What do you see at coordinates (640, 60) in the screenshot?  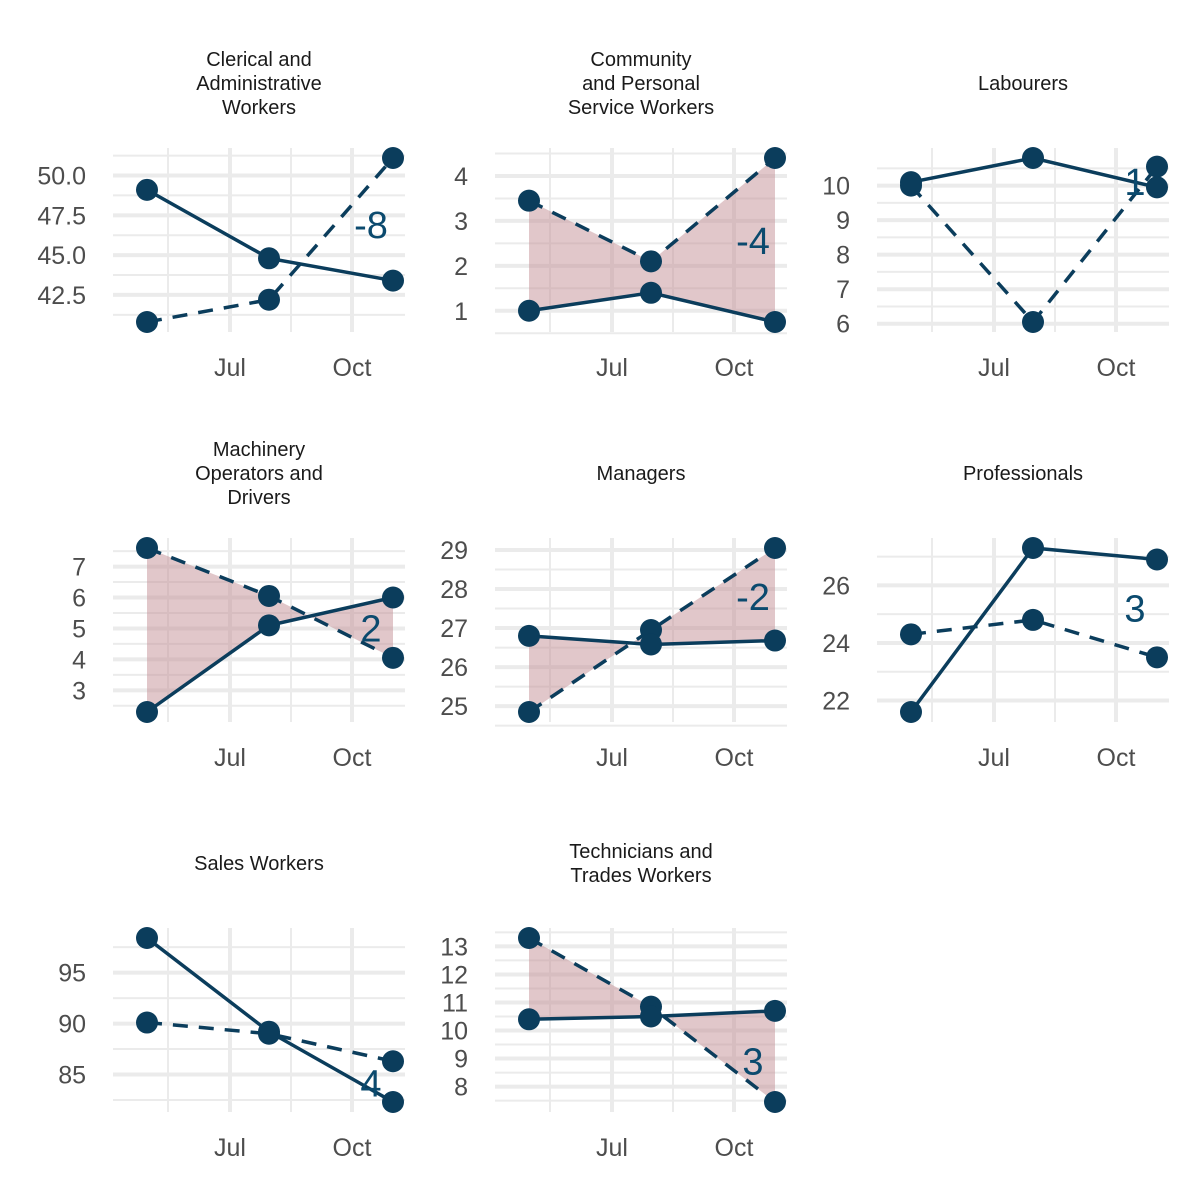 I see `panel-title: Community` at bounding box center [640, 60].